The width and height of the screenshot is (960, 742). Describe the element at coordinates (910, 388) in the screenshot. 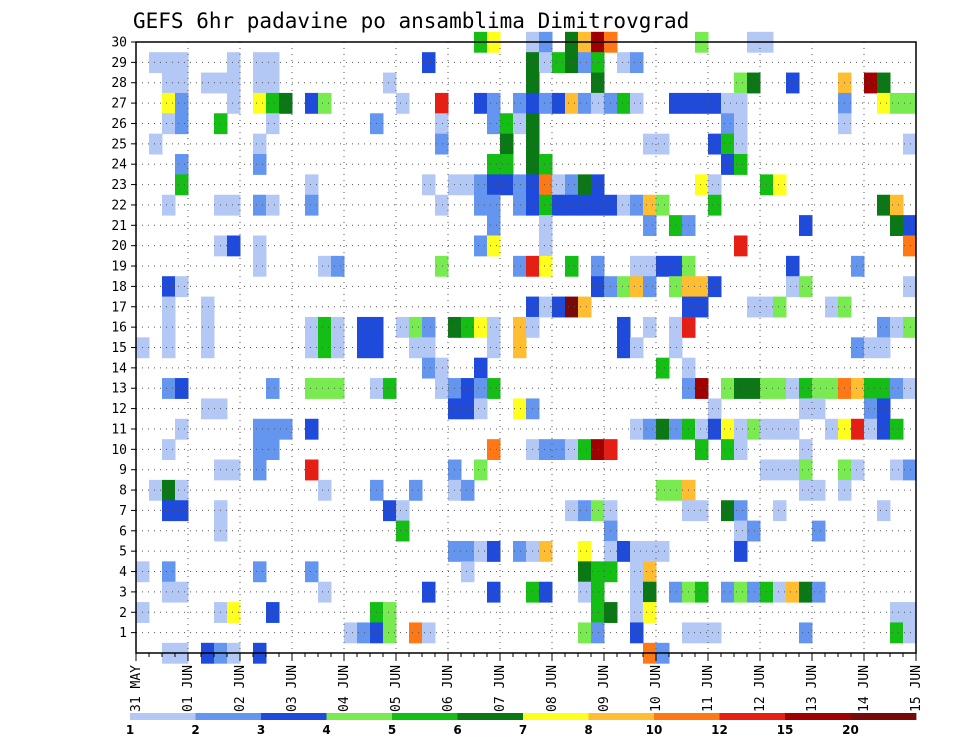

I see `cell-m13-s59` at that location.